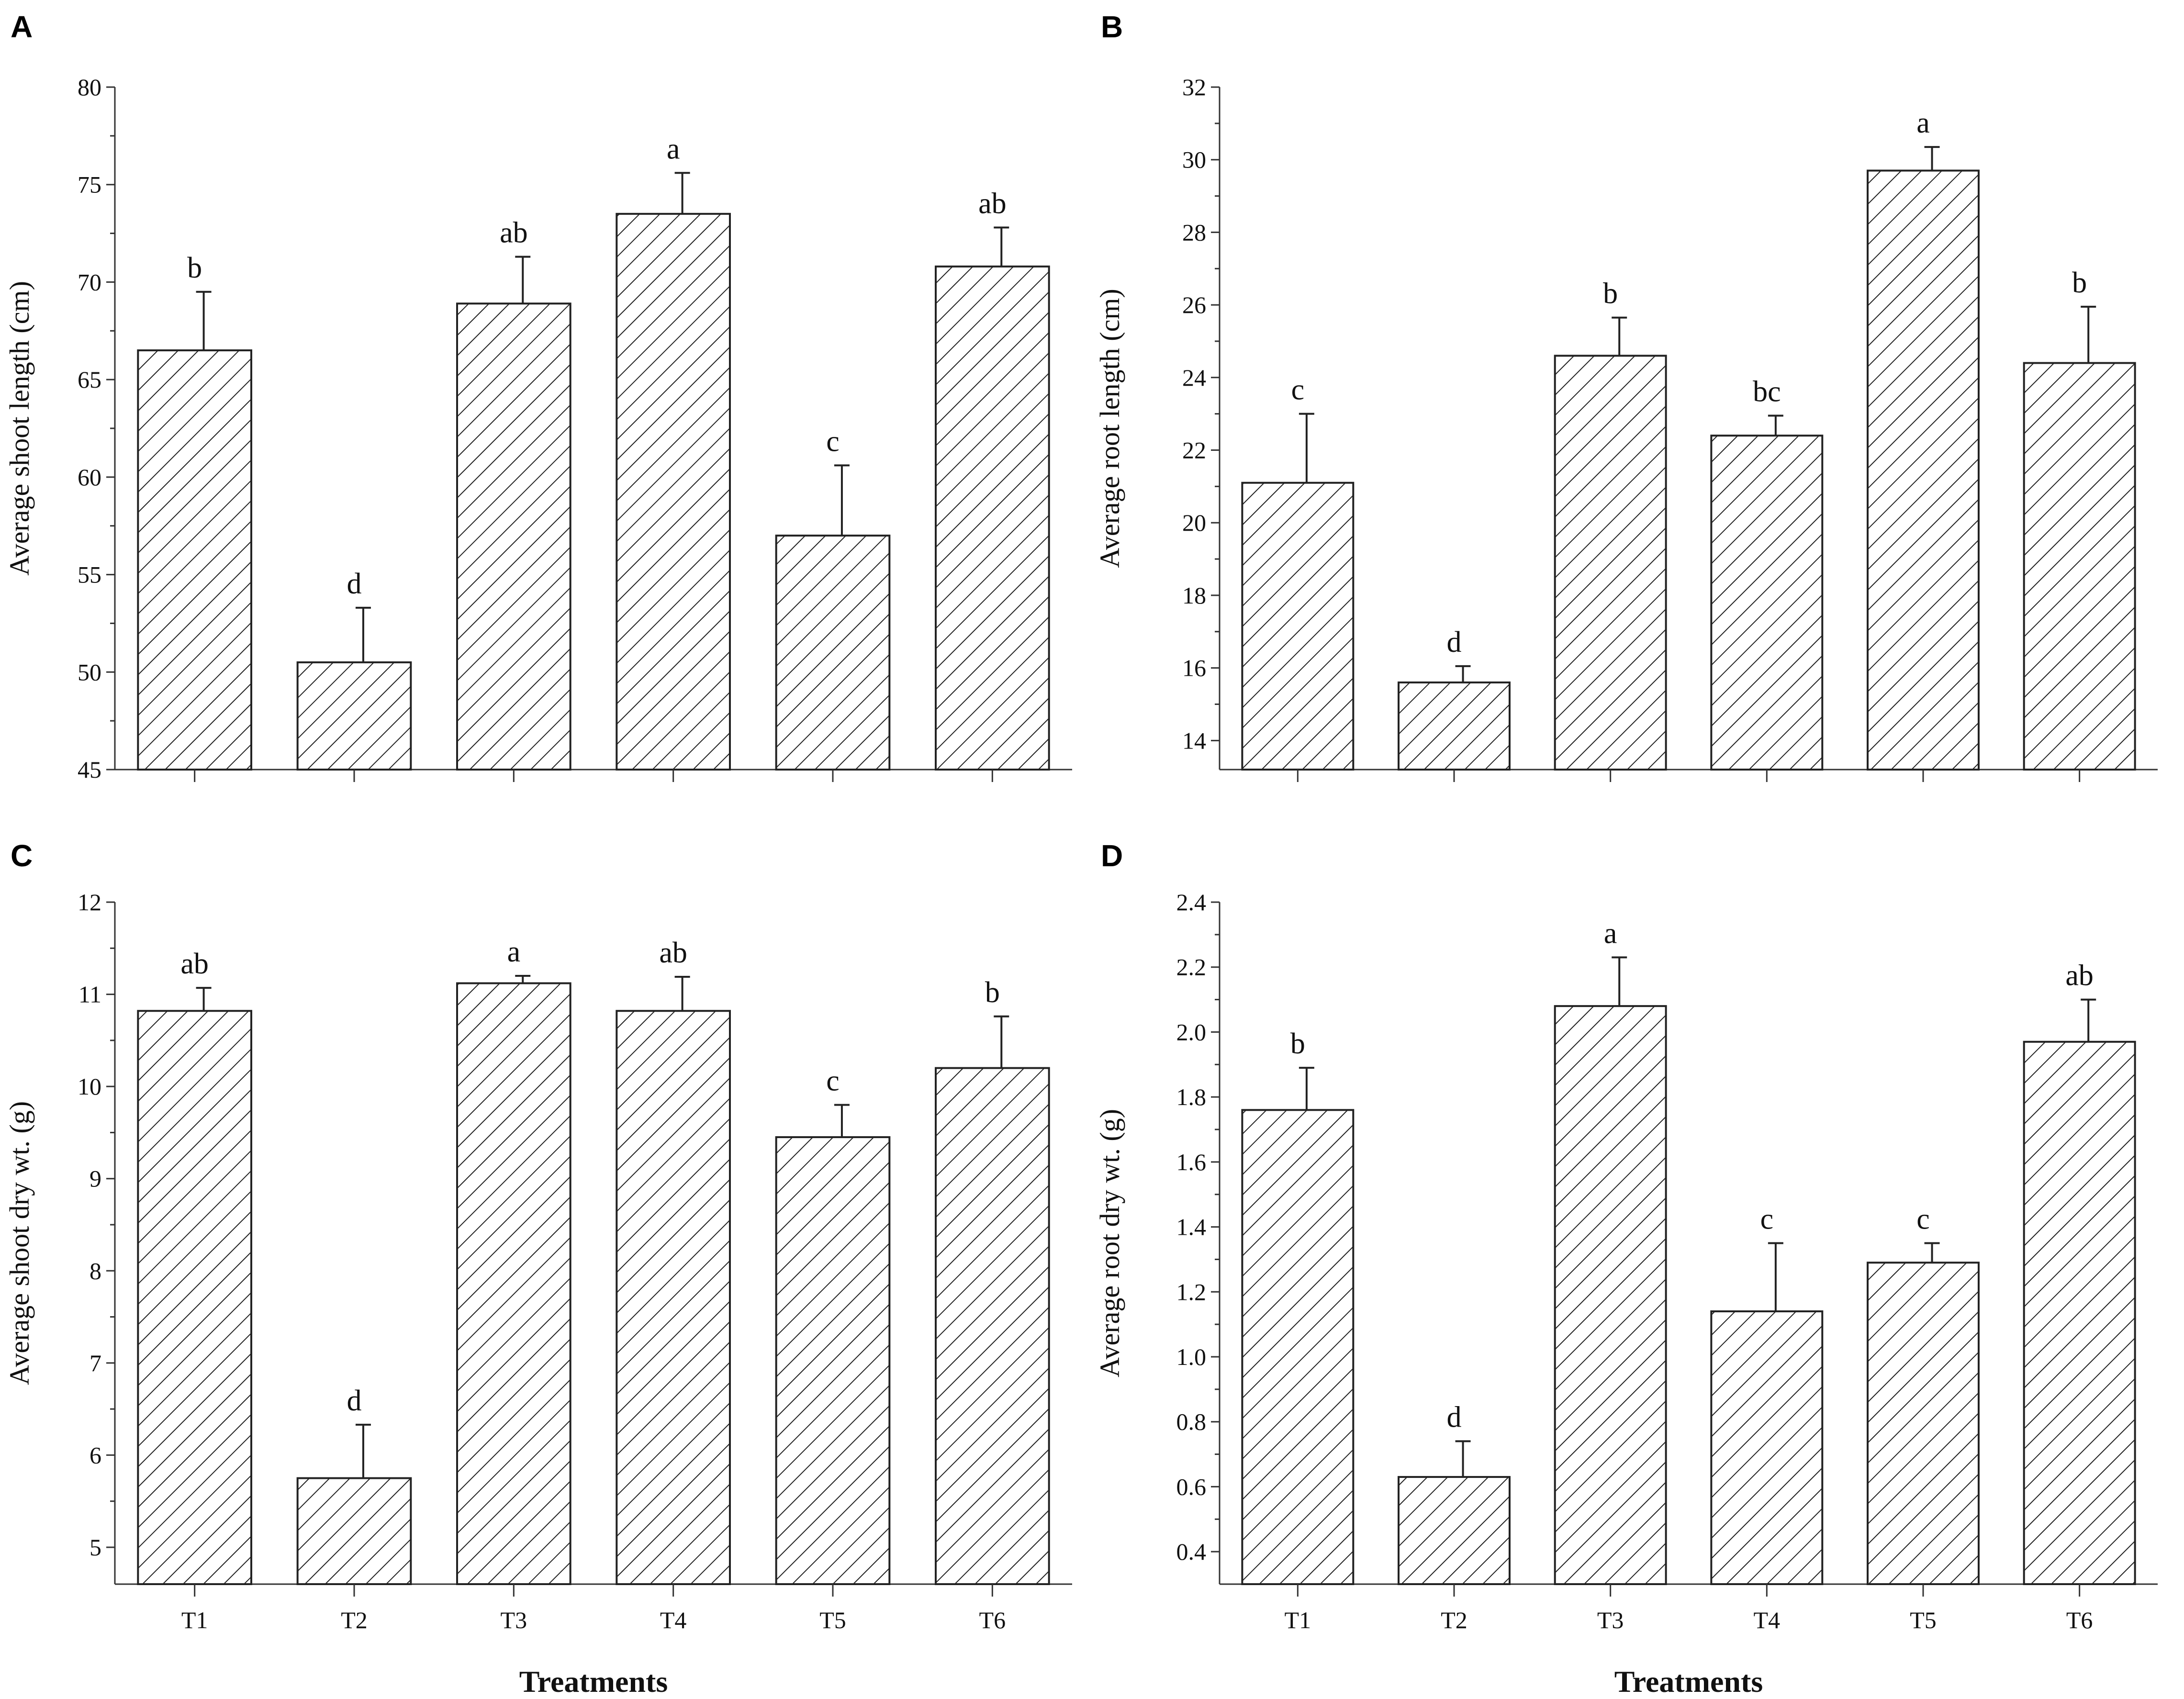 The image size is (2184, 1699). What do you see at coordinates (96, 1548) in the screenshot?
I see `y-tick-label: 5` at bounding box center [96, 1548].